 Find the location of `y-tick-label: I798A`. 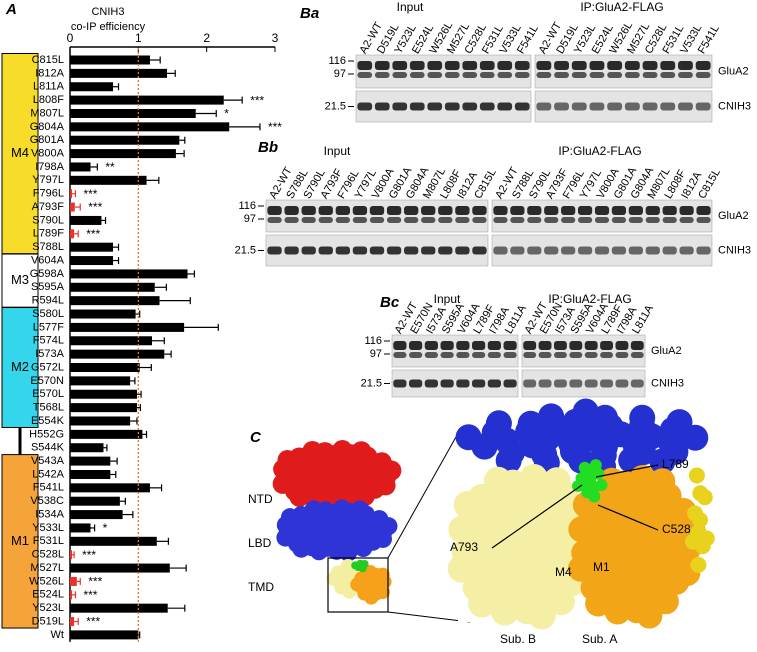

y-tick-label: I798A is located at coordinates (49, 167).